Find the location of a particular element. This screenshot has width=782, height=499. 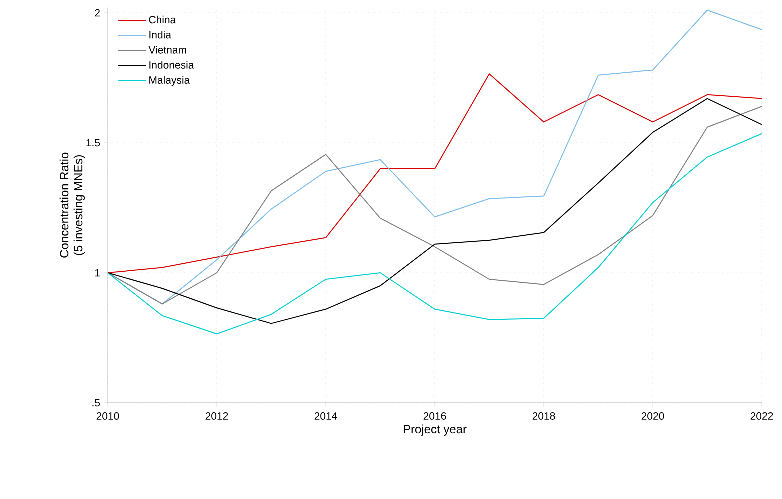

legend-label: Malaysia is located at coordinates (170, 81).